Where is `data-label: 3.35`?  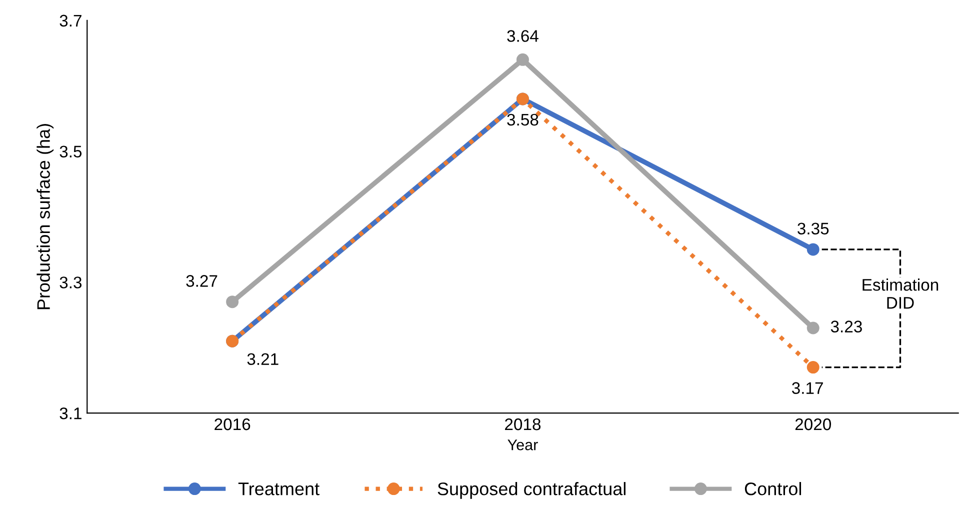
data-label: 3.35 is located at coordinates (813, 228).